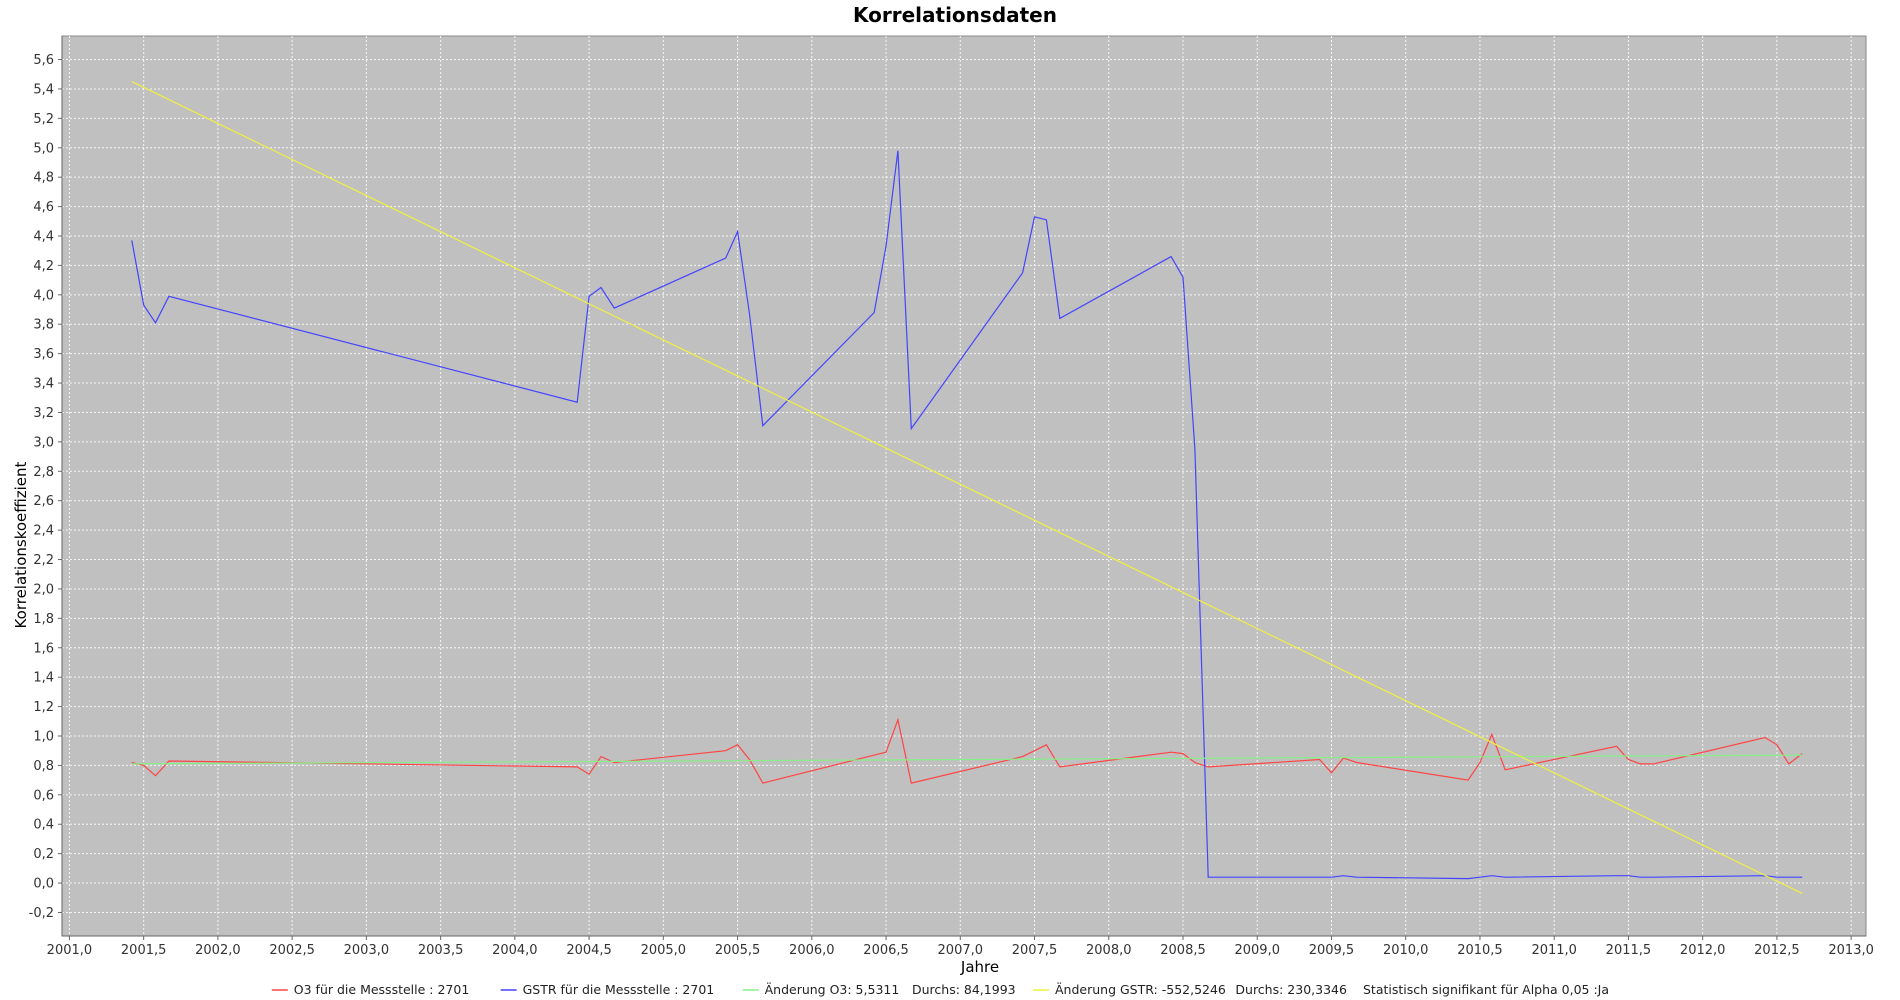 Image resolution: width=1900 pixels, height=1000 pixels. I want to click on y-tick-label: 1,8, so click(43, 619).